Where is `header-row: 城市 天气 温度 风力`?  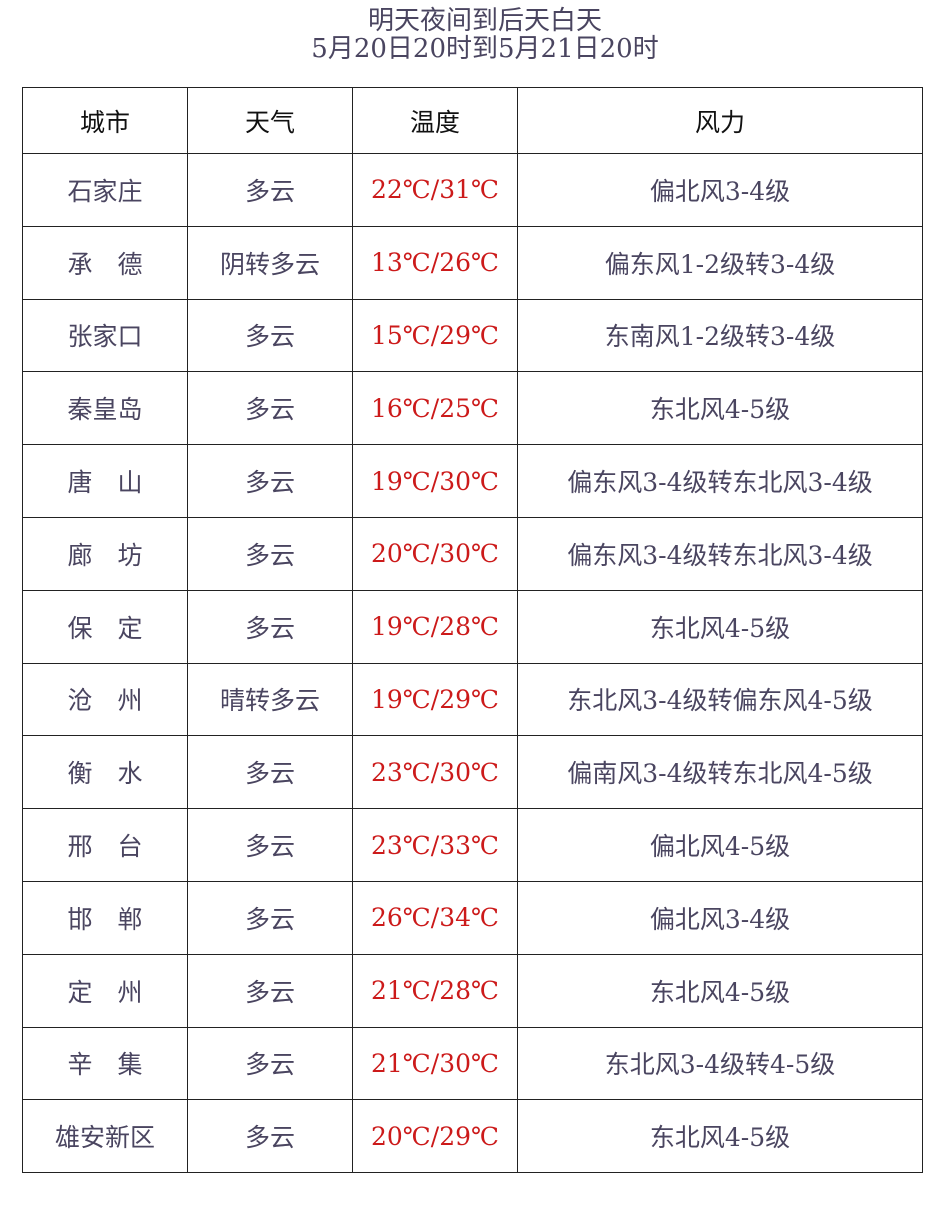
header-row: 城市 天气 温度 风力 is located at coordinates (472, 120).